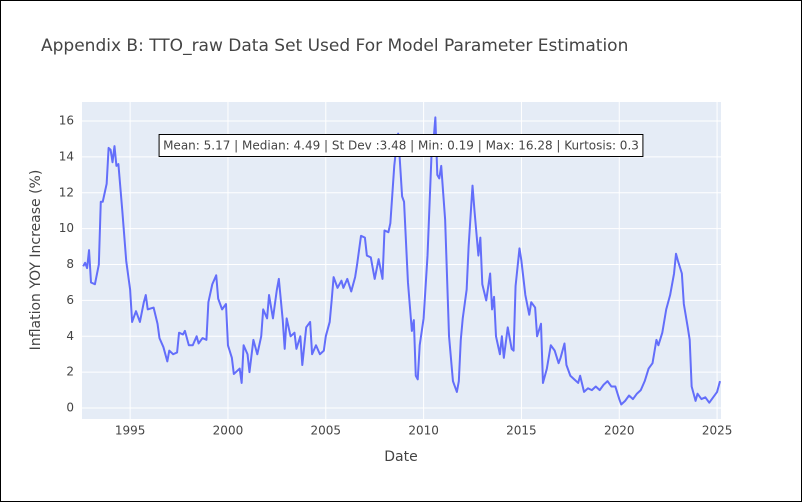 This screenshot has width=802, height=502. I want to click on x-tick-label: 2010, so click(423, 431).